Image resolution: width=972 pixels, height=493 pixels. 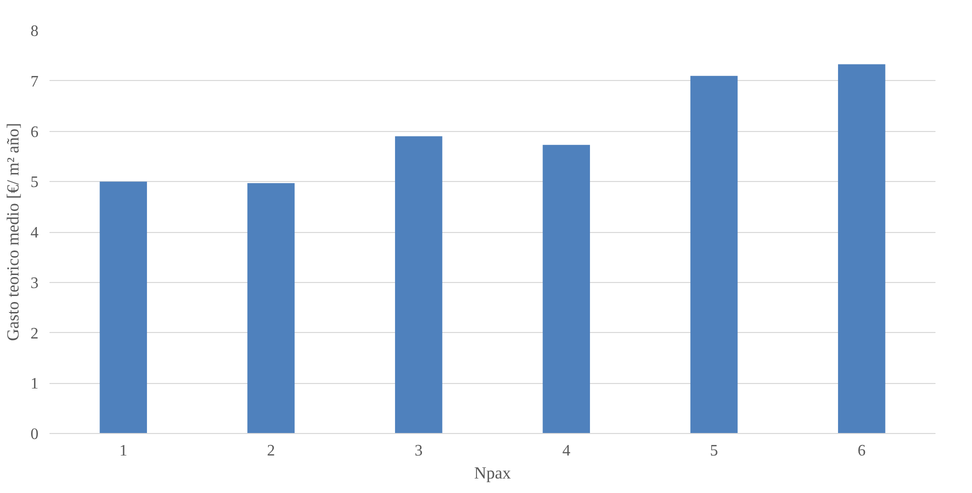 I want to click on y-tick-label: 4, so click(x=34, y=233).